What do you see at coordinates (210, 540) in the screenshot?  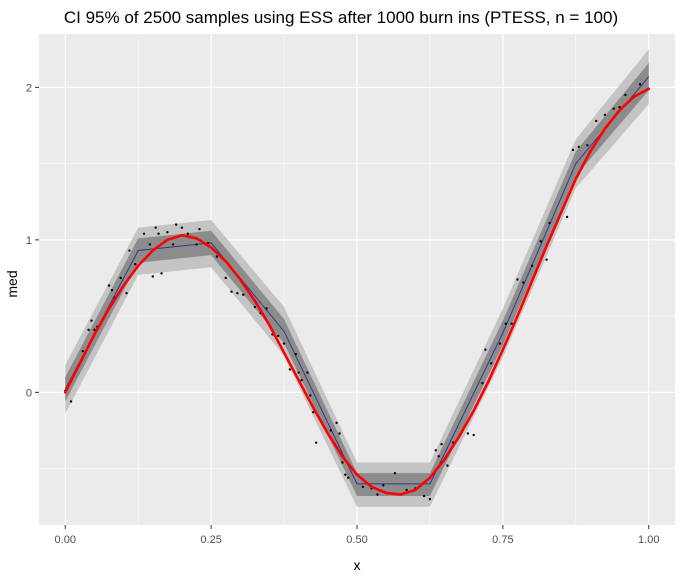 I see `x-tick-label: 0.25` at bounding box center [210, 540].